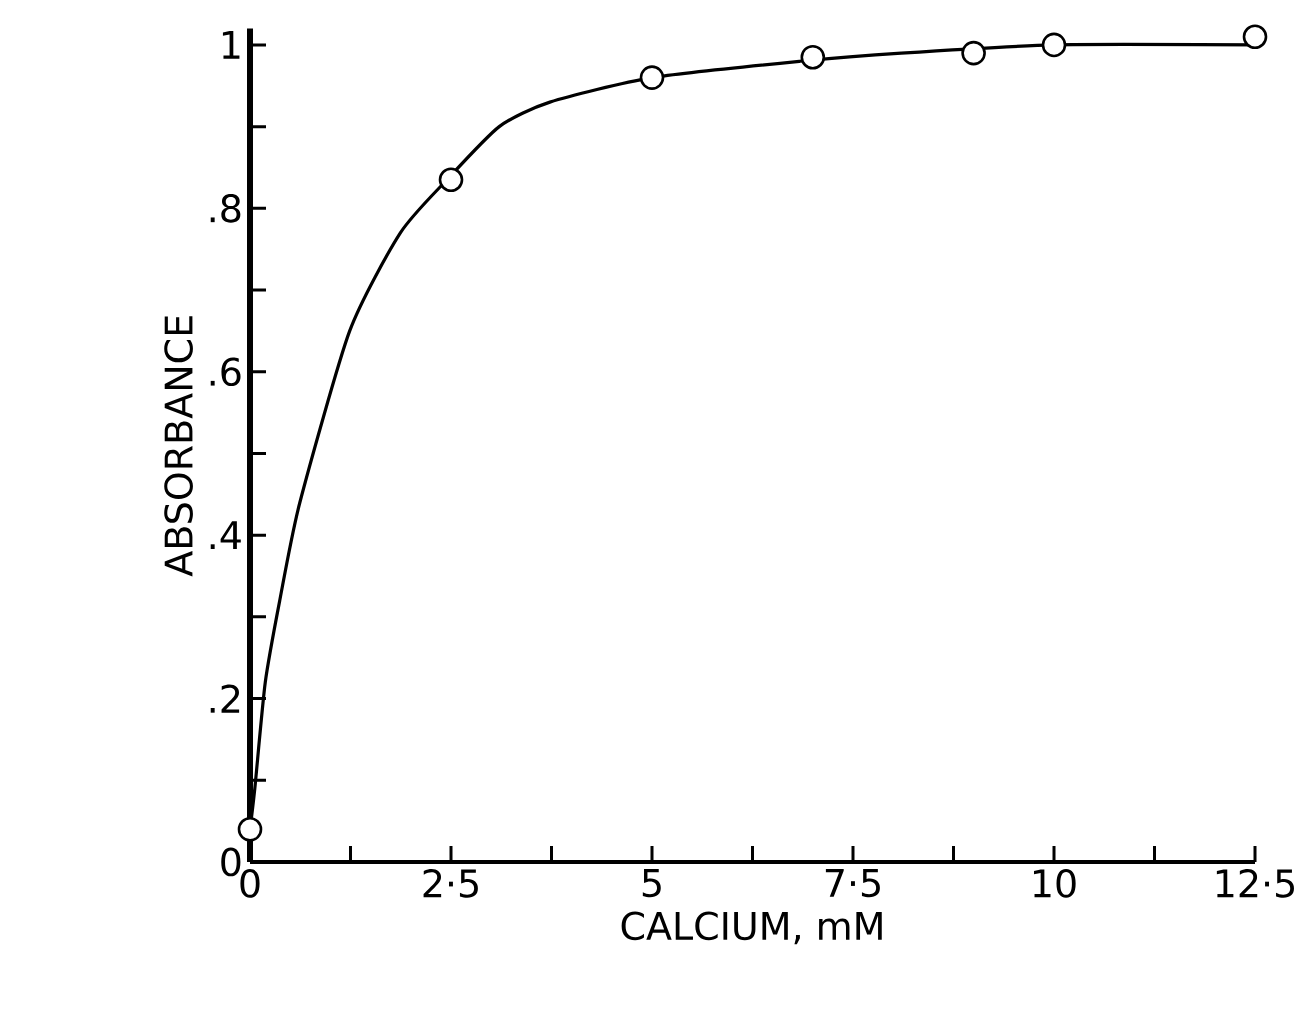  What do you see at coordinates (250, 883) in the screenshot?
I see `x-tick-label: 0` at bounding box center [250, 883].